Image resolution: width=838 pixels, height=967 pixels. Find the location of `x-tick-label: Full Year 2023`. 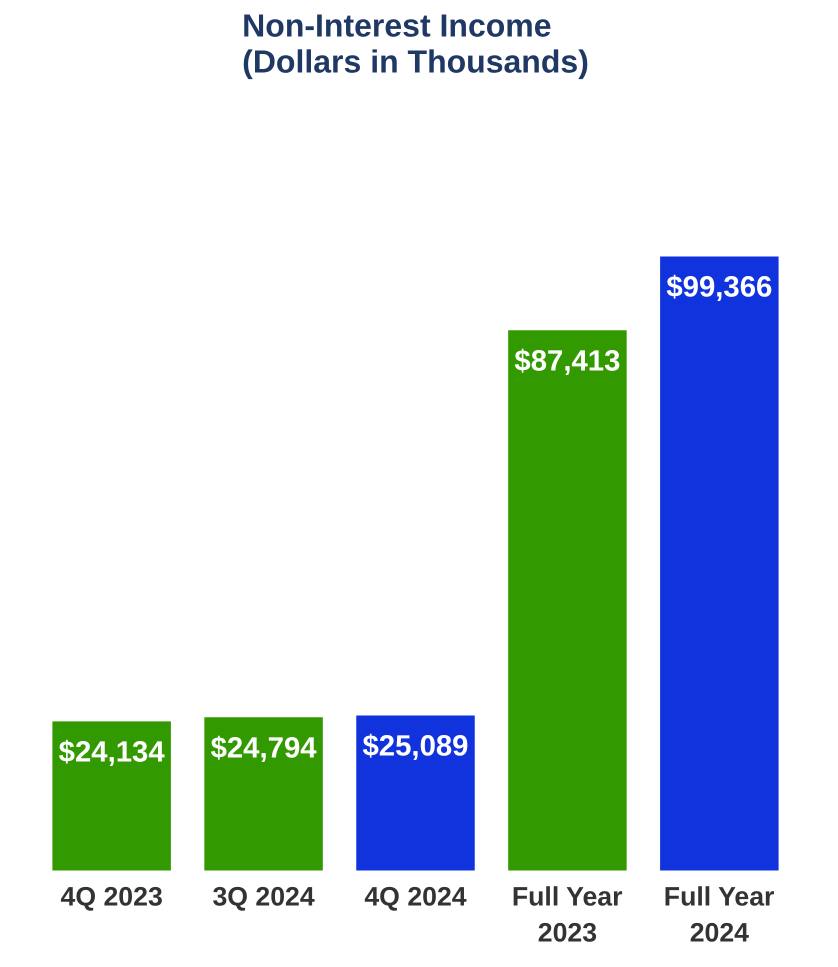

x-tick-label: Full Year 2023 is located at coordinates (567, 915).